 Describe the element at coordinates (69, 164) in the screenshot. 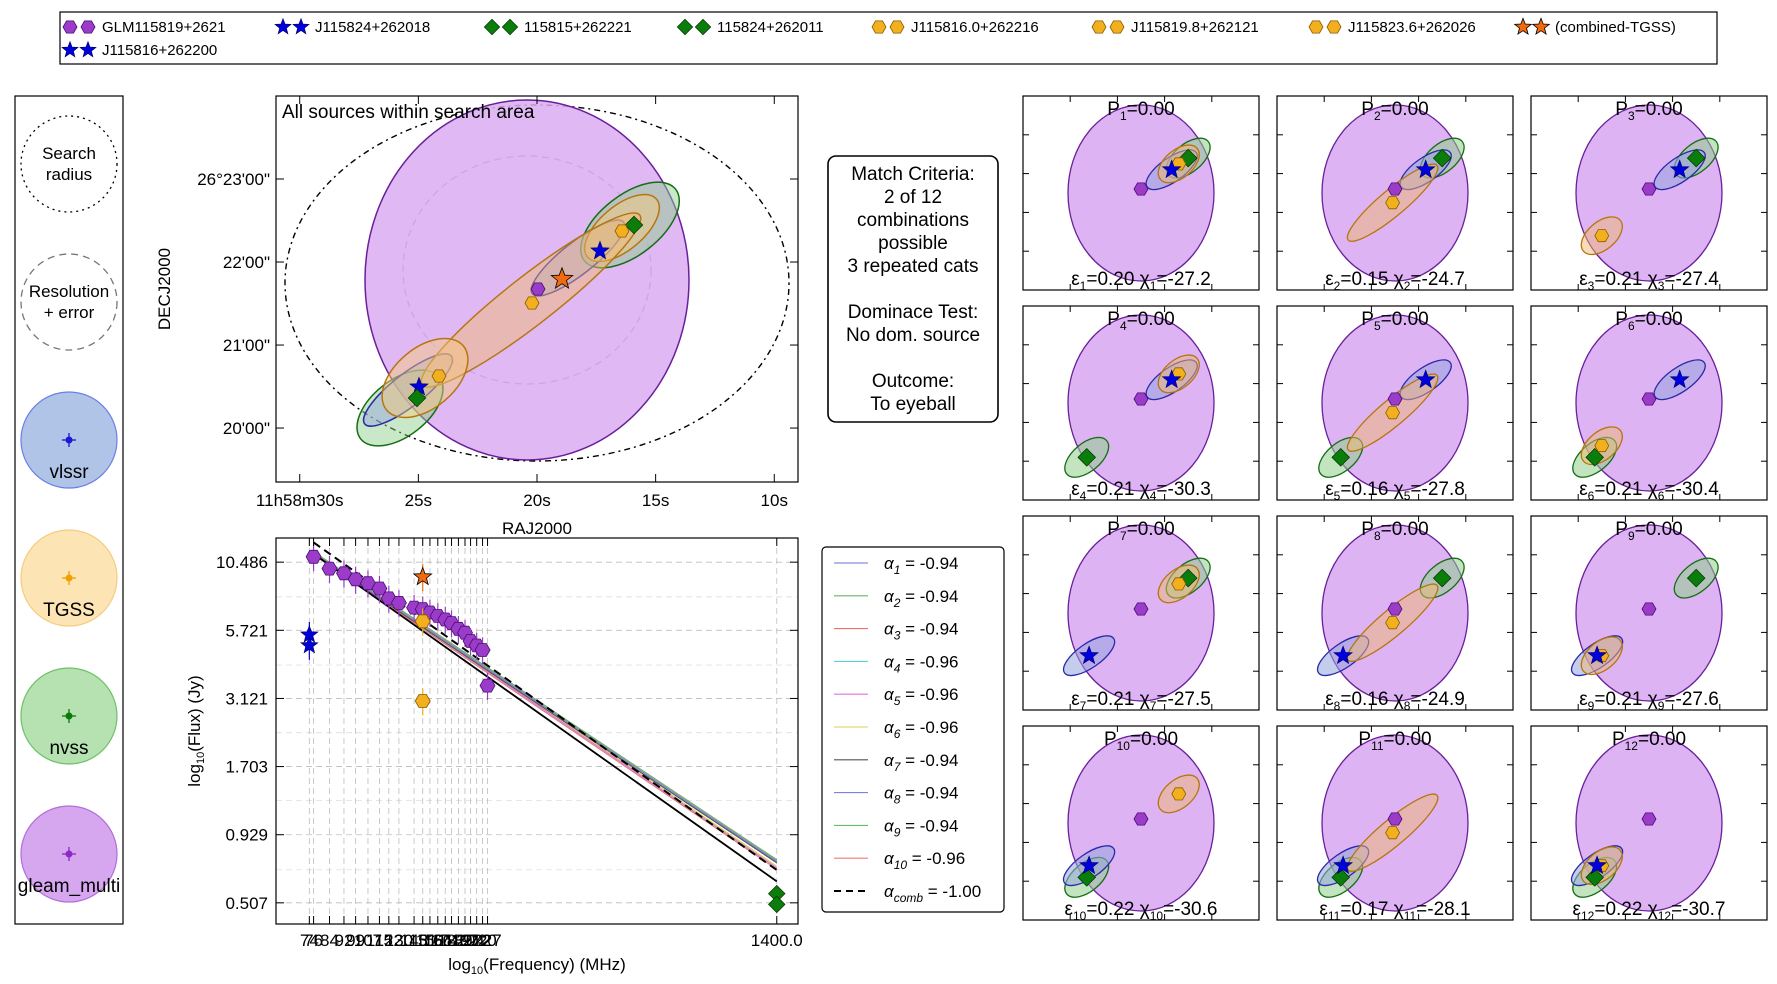

I see `search-radius-icon` at that location.